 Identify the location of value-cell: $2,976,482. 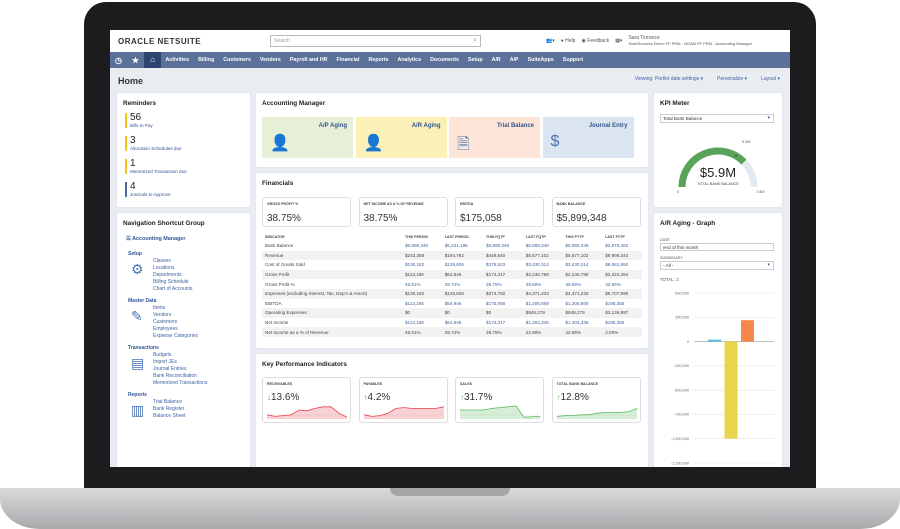
(617, 246).